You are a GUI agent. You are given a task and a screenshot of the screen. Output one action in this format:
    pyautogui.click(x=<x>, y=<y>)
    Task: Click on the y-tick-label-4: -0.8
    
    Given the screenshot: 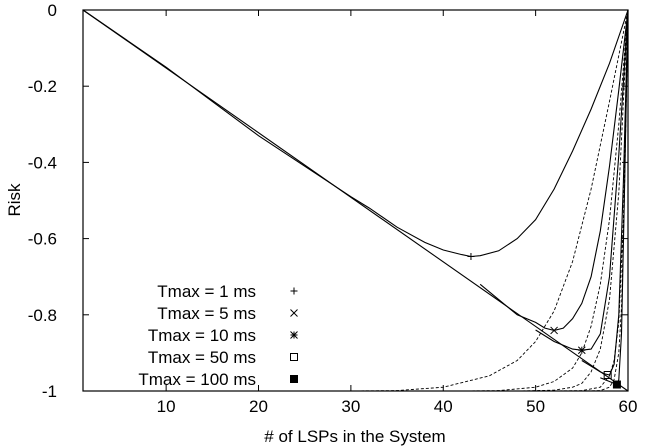 What is the action you would take?
    pyautogui.click(x=42, y=315)
    